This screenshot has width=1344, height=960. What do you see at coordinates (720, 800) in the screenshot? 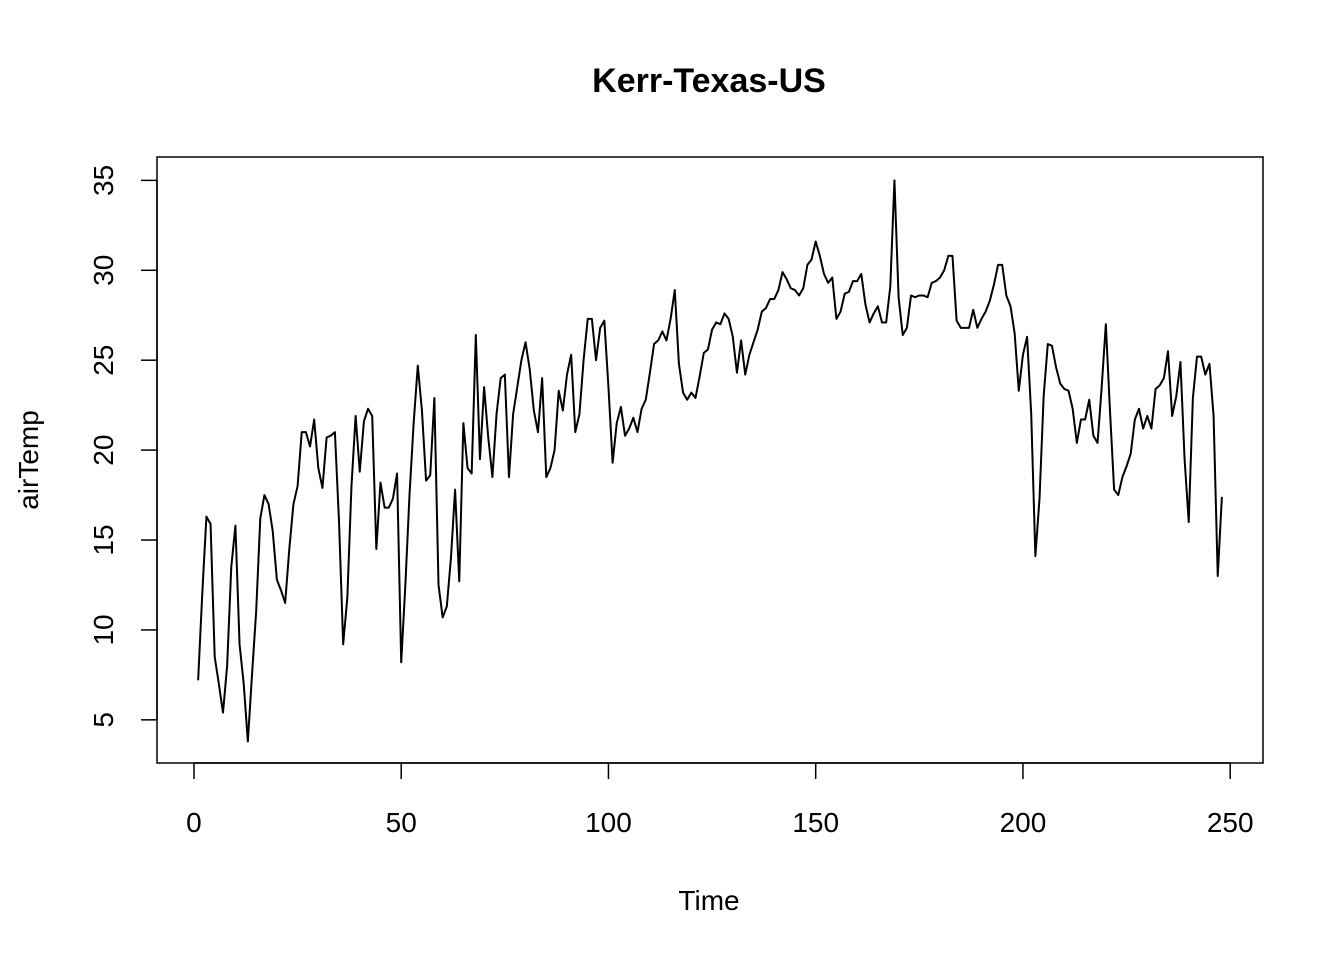
I see `x-axis: 0 50 100 150 200 250` at bounding box center [720, 800].